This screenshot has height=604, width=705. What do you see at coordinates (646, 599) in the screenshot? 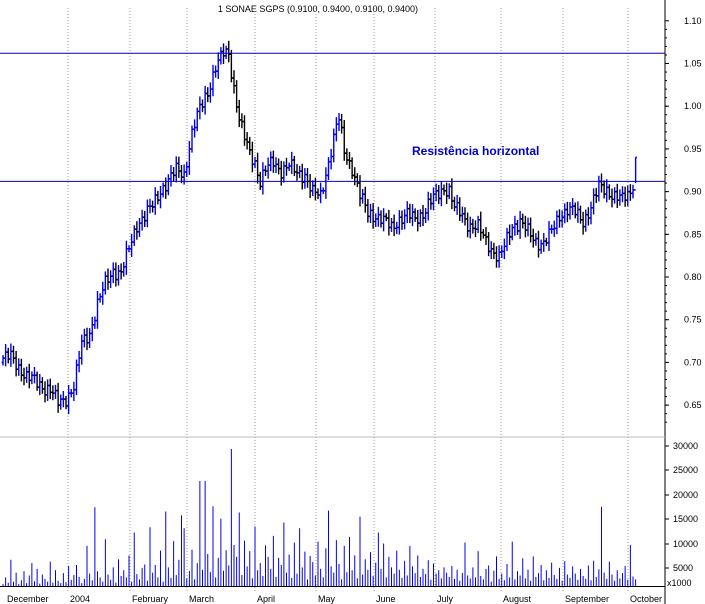
I see `month-label: October` at bounding box center [646, 599].